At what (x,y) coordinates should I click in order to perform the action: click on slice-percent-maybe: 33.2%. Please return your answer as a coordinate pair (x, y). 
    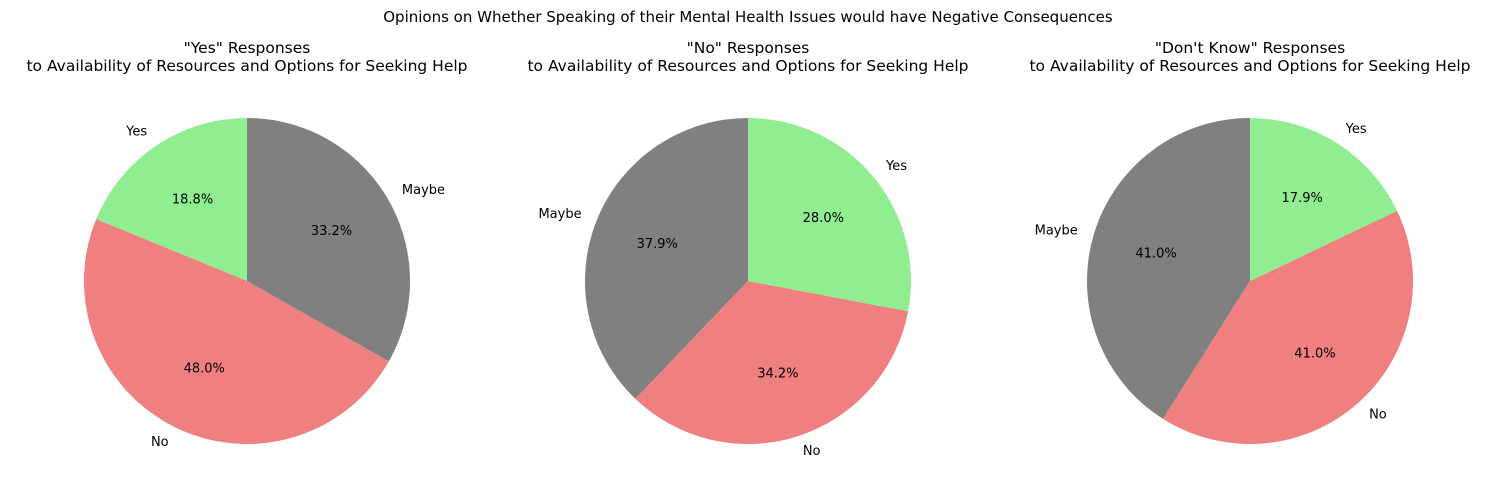
    Looking at the image, I should click on (331, 231).